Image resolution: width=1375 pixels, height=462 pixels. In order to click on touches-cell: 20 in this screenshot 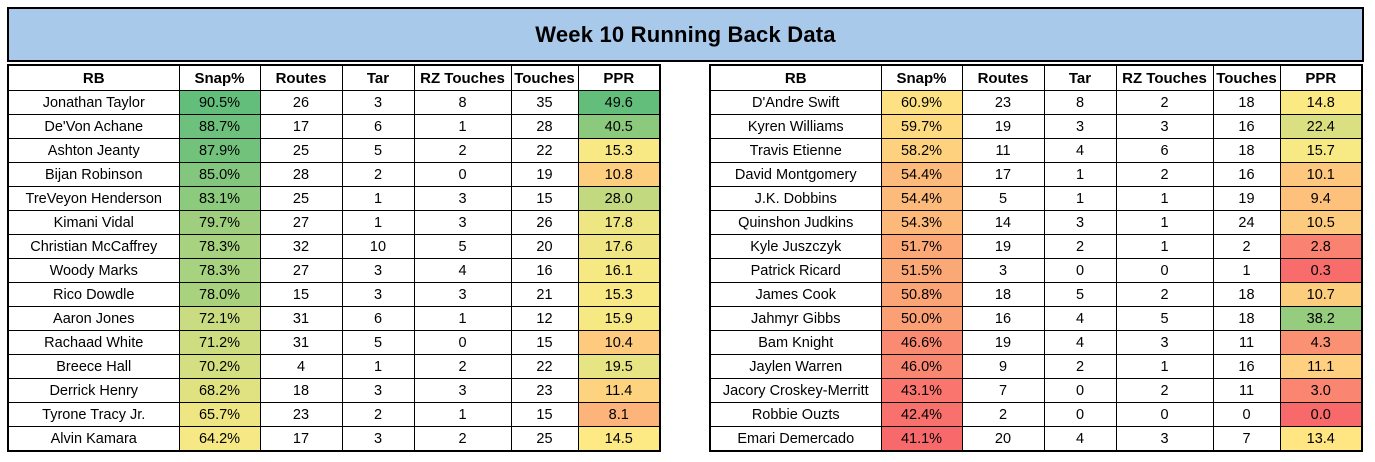, I will do `click(544, 246)`.